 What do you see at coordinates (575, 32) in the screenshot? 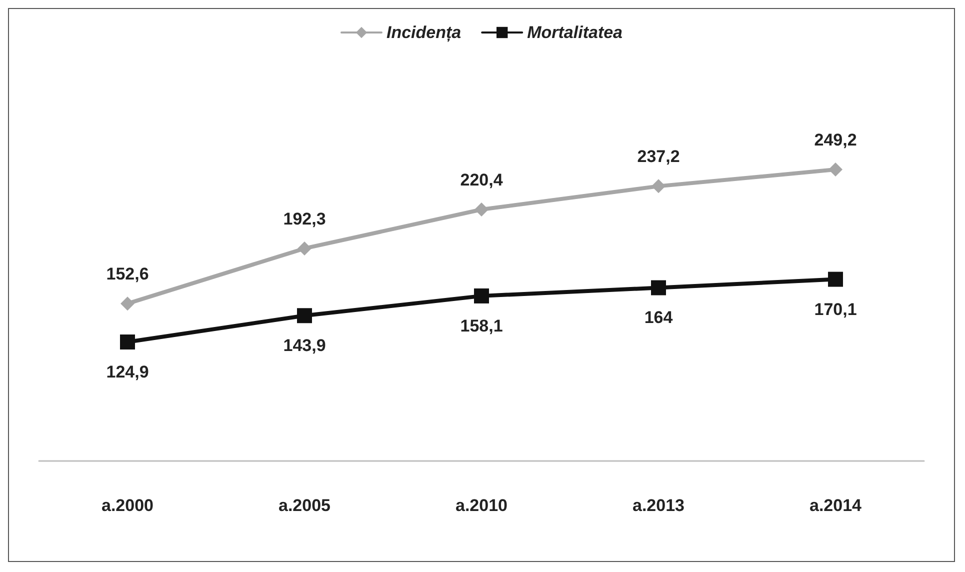
I see `legend-label: Mortalitatea` at bounding box center [575, 32].